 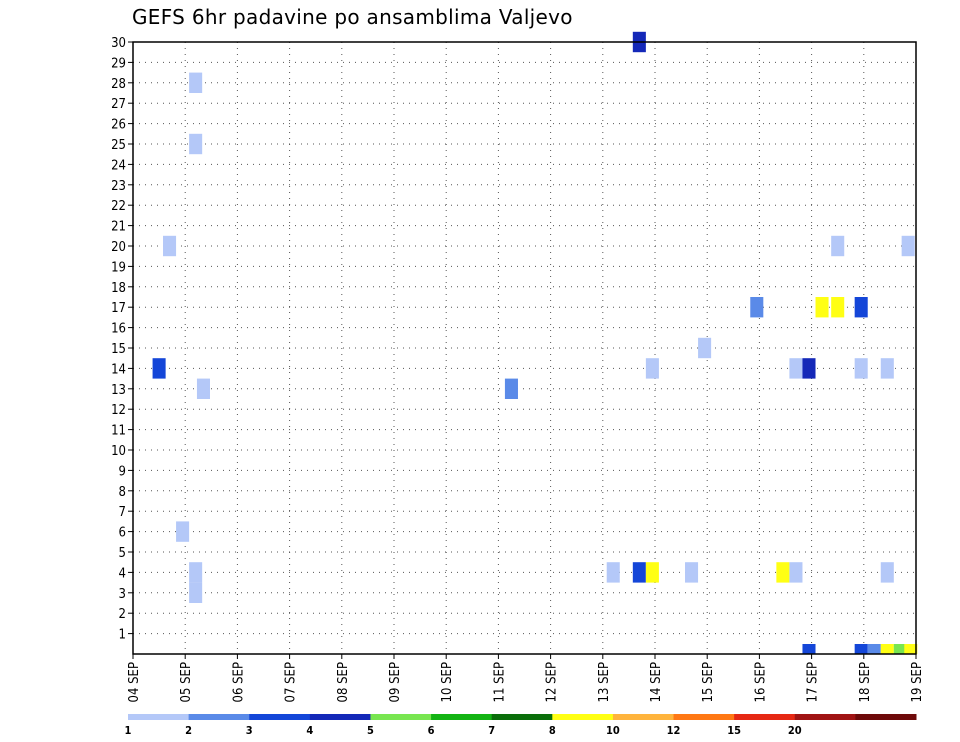 What do you see at coordinates (431, 730) in the screenshot?
I see `colorbar-label: 6` at bounding box center [431, 730].